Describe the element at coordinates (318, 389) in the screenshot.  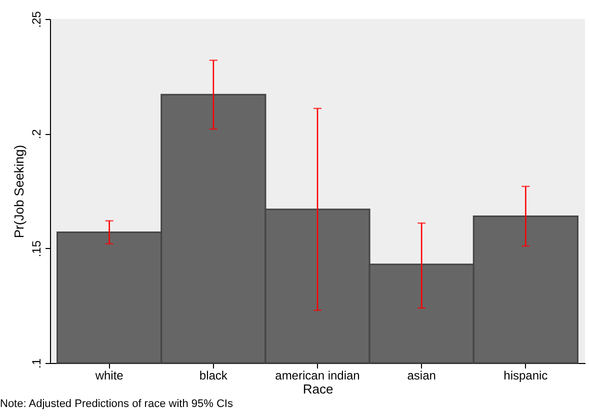
I see `x-axis-title: Race` at that location.